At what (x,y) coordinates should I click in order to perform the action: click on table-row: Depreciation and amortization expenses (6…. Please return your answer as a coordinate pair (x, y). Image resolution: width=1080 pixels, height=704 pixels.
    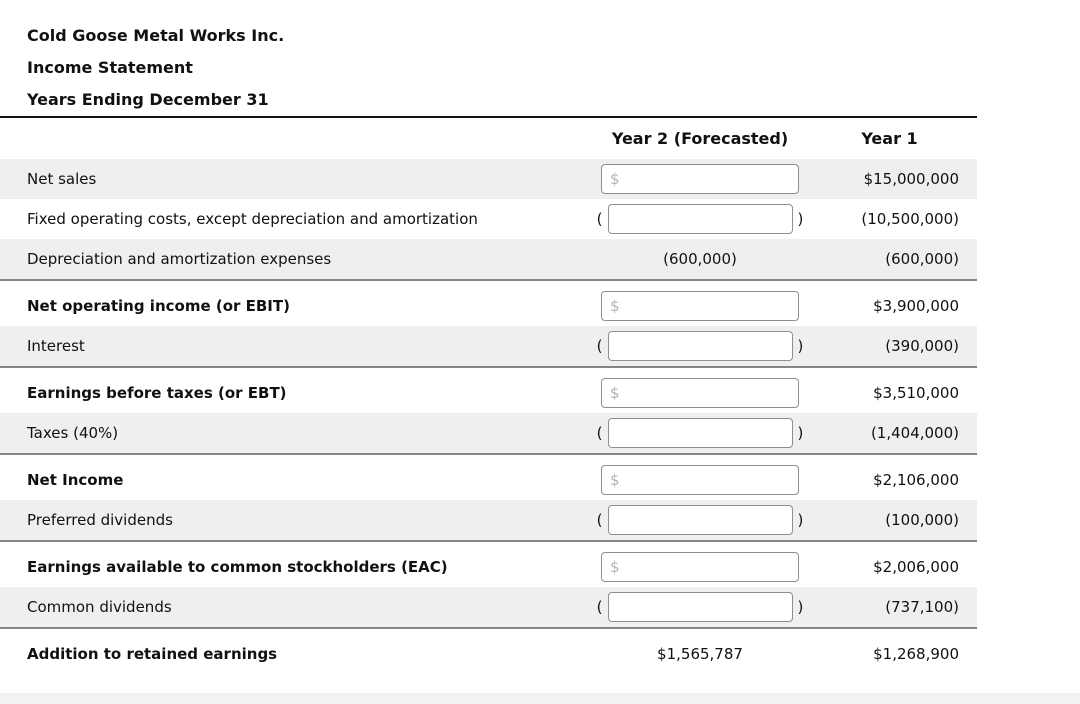
    Looking at the image, I should click on (488, 259).